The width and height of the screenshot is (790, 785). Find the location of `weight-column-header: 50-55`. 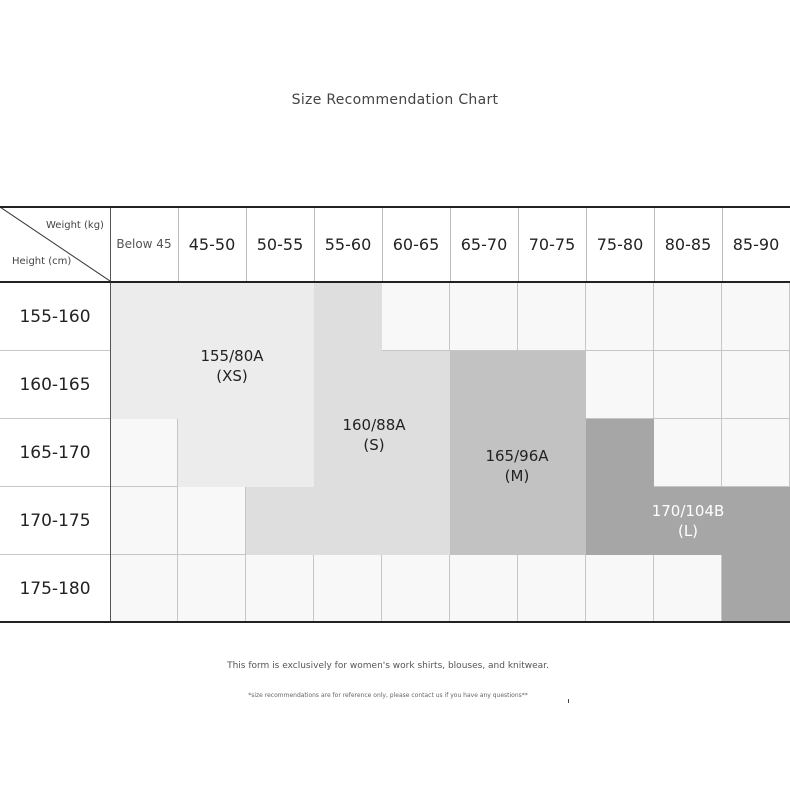

weight-column-header: 50-55 is located at coordinates (280, 244).